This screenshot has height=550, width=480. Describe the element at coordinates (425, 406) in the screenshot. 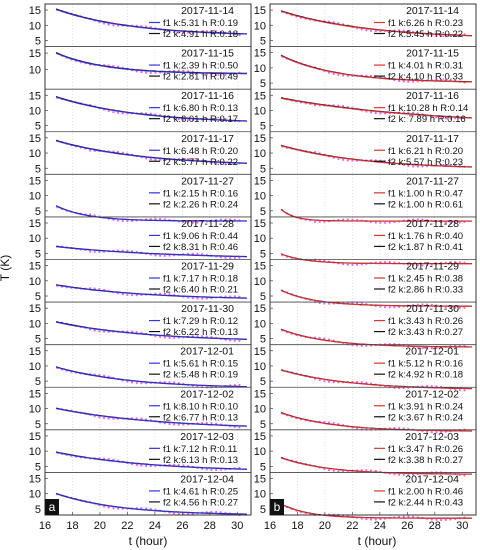

I see `legend-entry-f1: f1 k:3.91 h R:0.24` at that location.